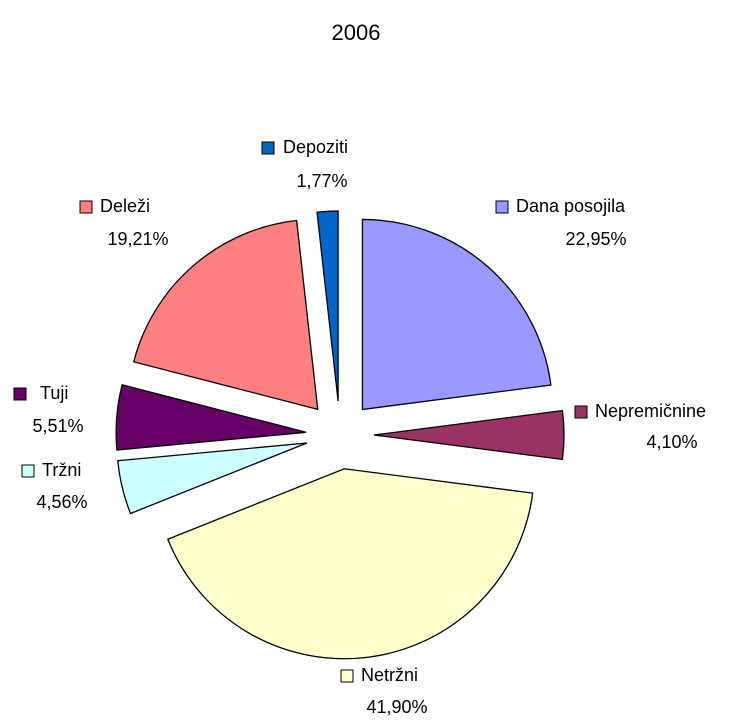 This screenshot has width=753, height=720. What do you see at coordinates (57, 426) in the screenshot?
I see `slice-value-label: 5,51%` at bounding box center [57, 426].